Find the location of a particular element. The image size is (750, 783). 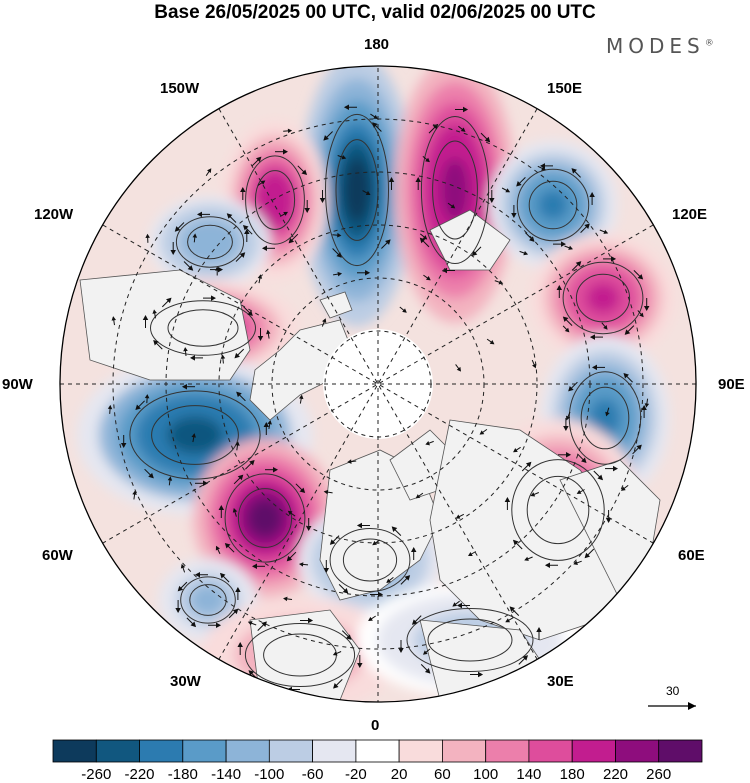

colorbar-tick-label: -60 is located at coordinates (312, 774).